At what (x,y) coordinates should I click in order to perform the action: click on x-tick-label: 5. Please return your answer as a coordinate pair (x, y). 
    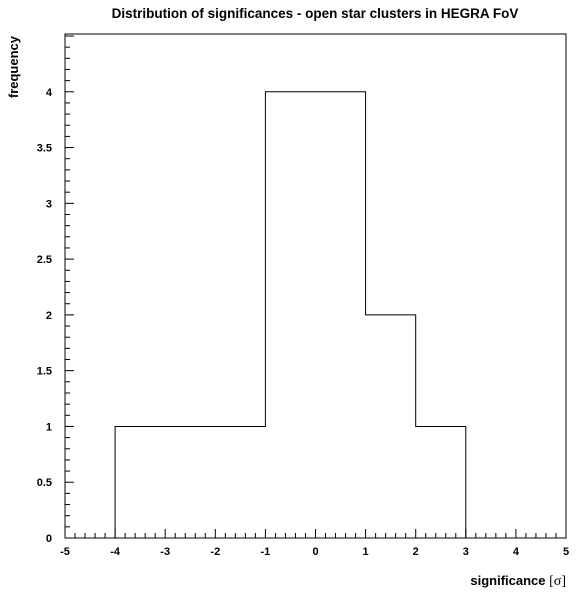
    Looking at the image, I should click on (566, 552).